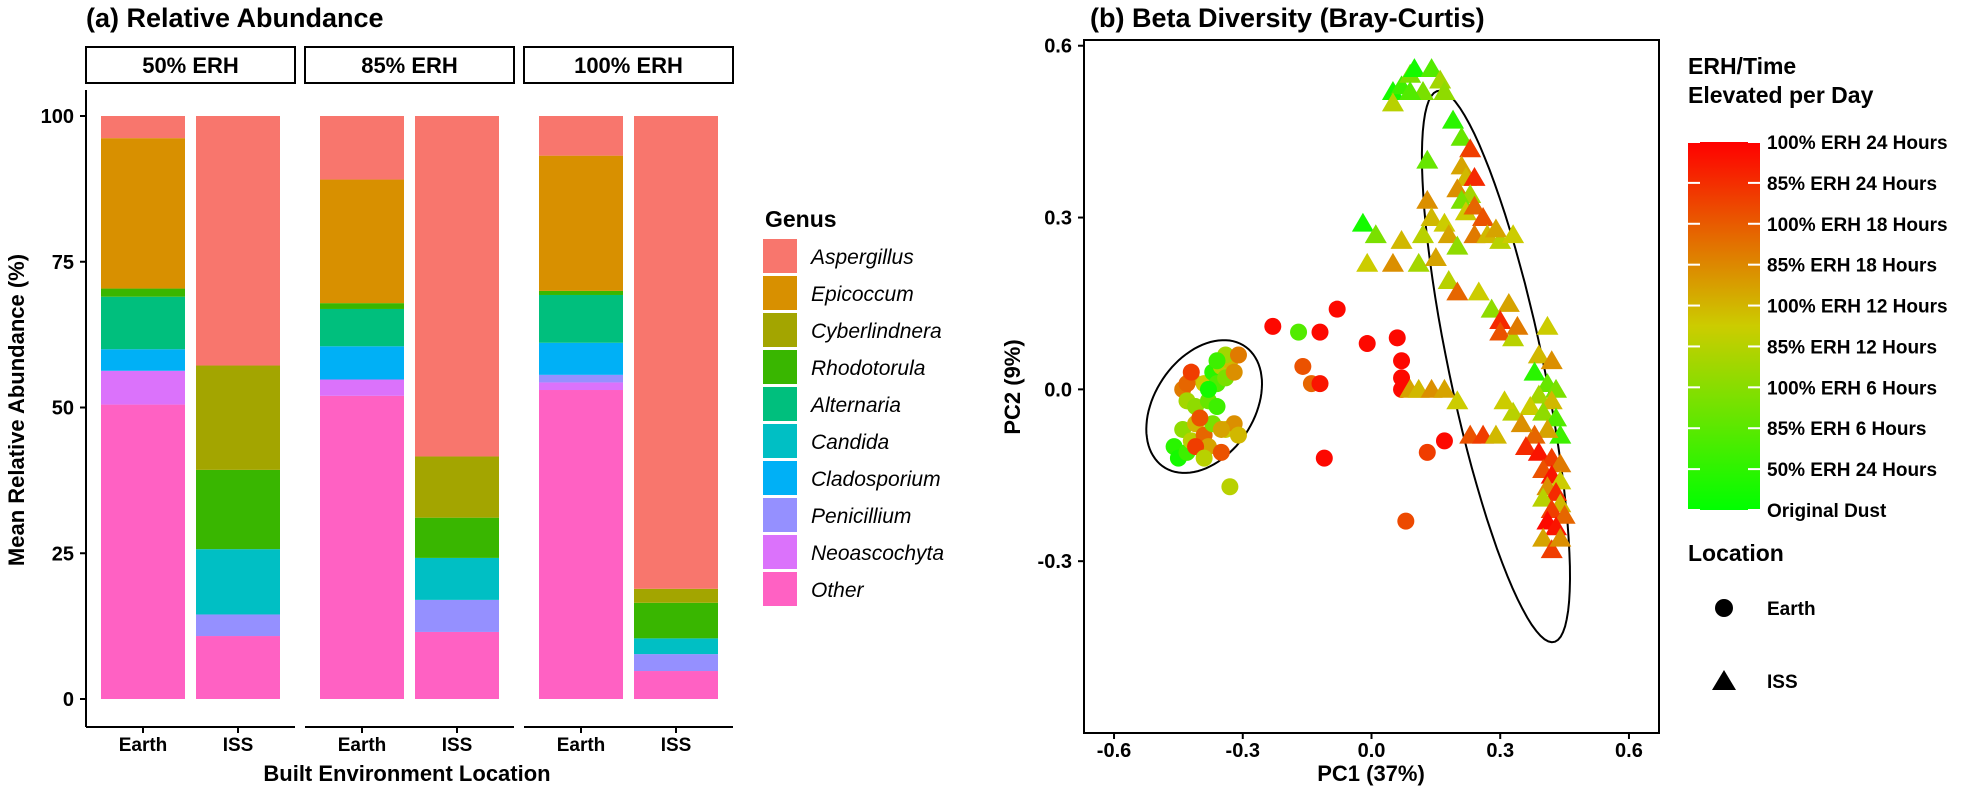  What do you see at coordinates (676, 595) in the screenshot?
I see `bar-segment-cyberlindnera` at bounding box center [676, 595].